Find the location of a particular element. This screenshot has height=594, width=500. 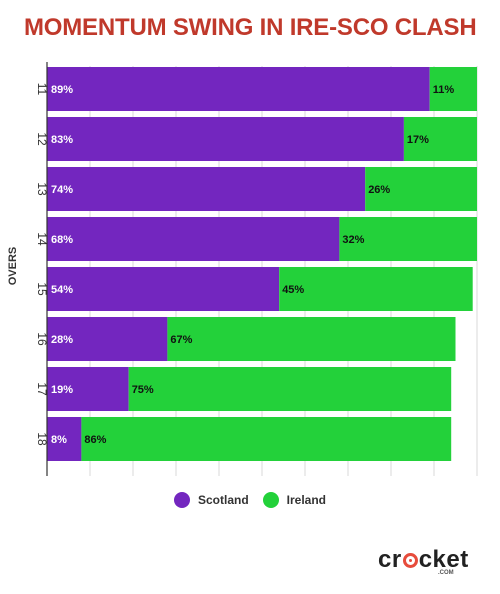

y-tick-label-13: 13 is located at coordinates (42, 189).